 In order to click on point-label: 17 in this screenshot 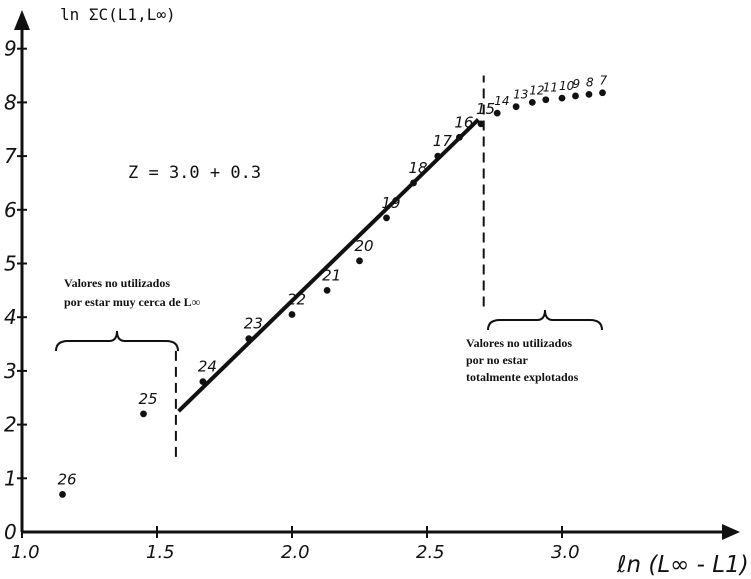, I will do `click(443, 141)`.